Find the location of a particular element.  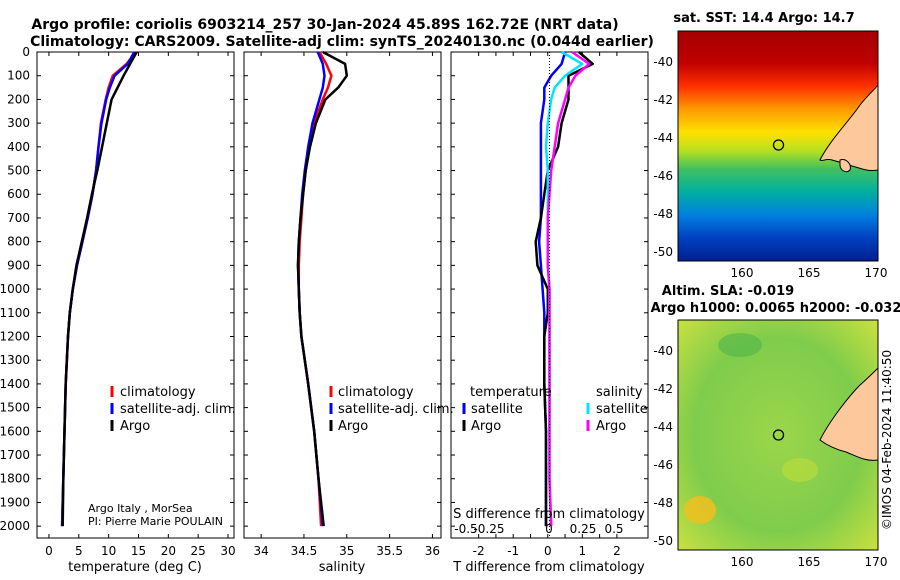

credit-line2: PI: Pierre Marie POULAIN is located at coordinates (155, 521).